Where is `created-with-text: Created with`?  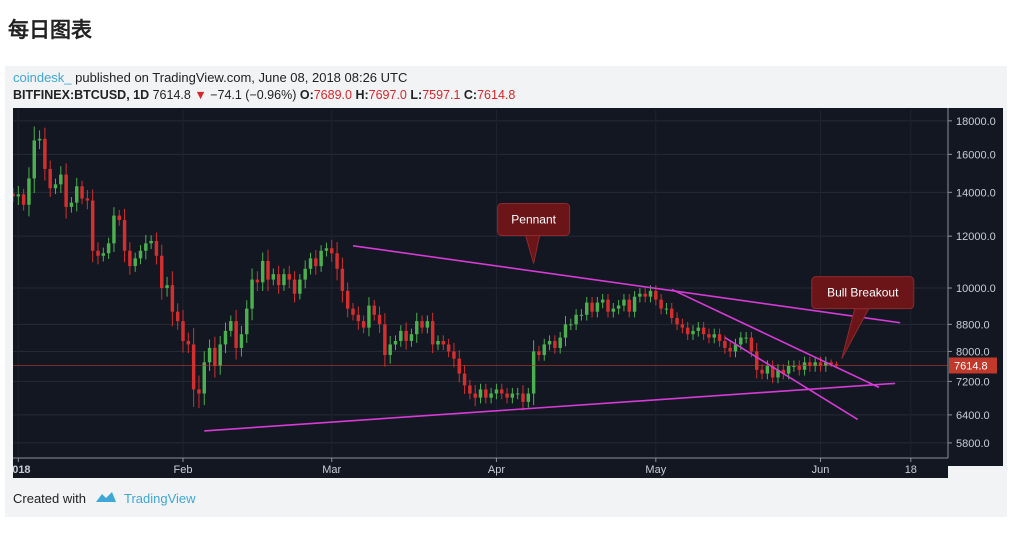
created-with-text: Created with is located at coordinates (49, 498).